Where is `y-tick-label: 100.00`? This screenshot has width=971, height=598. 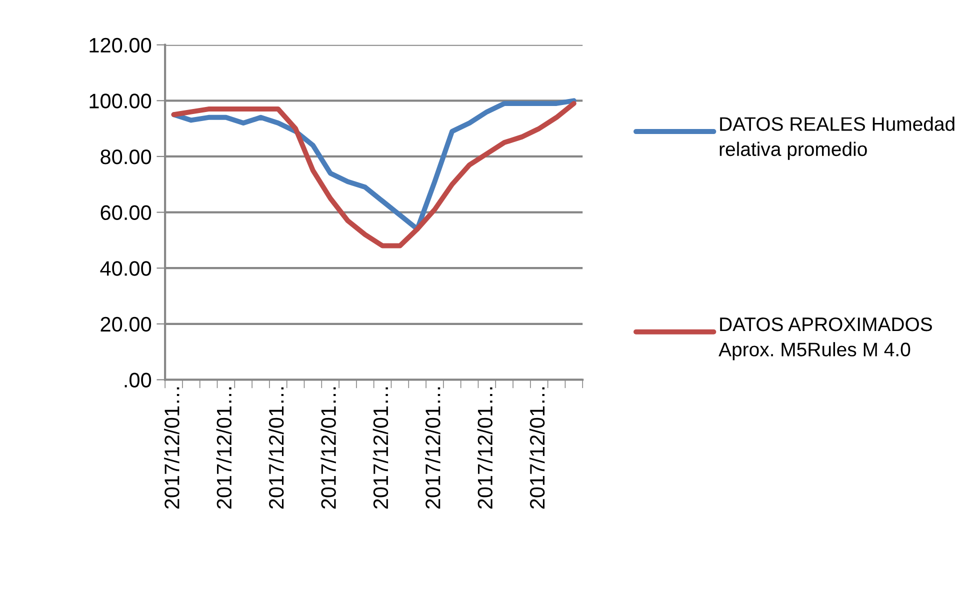 y-tick-label: 100.00 is located at coordinates (121, 101).